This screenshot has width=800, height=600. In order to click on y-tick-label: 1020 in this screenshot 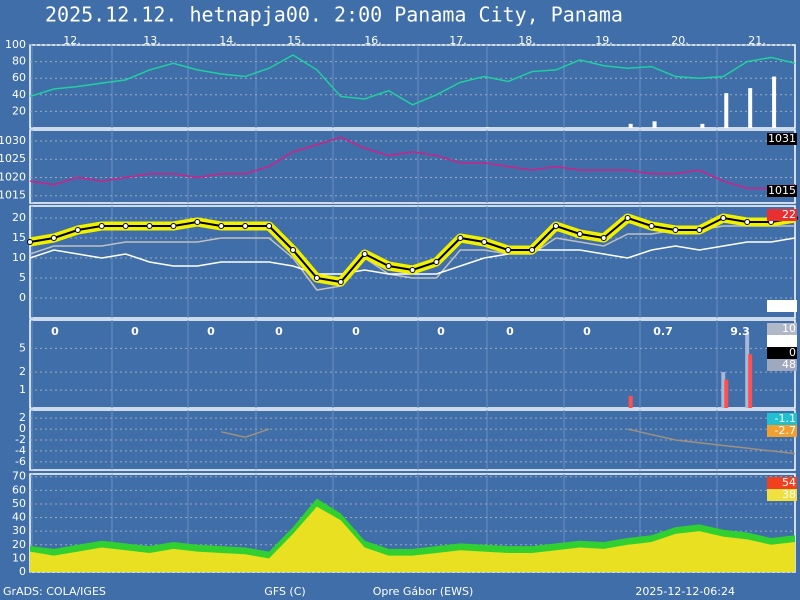, I will do `click(13, 176)`.